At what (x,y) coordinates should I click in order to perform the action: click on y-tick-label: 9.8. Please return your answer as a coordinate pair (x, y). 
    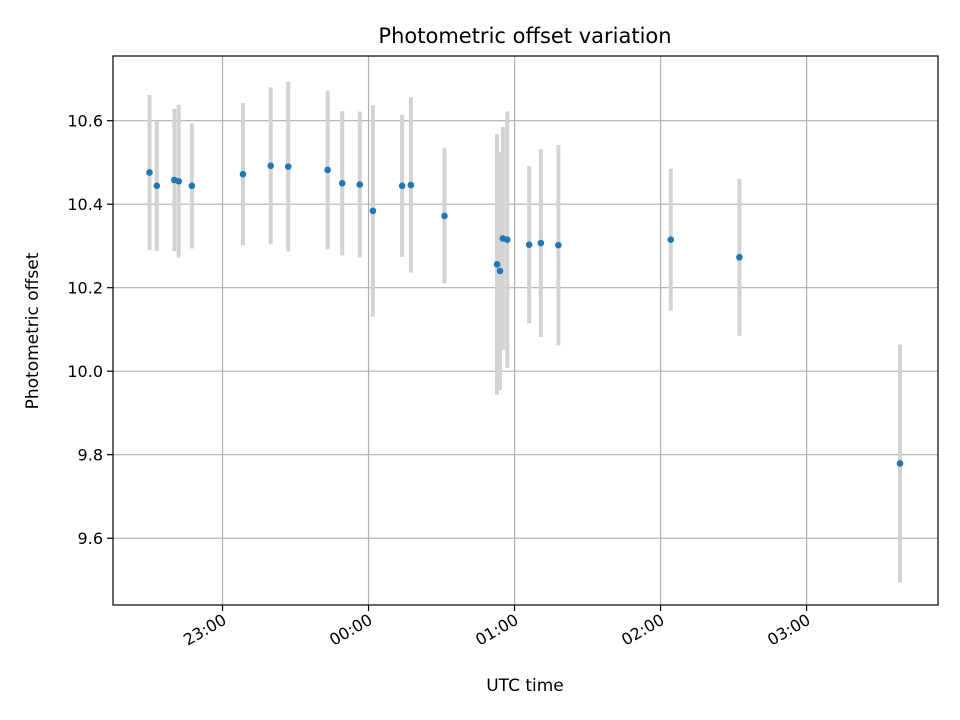
    Looking at the image, I should click on (90, 455).